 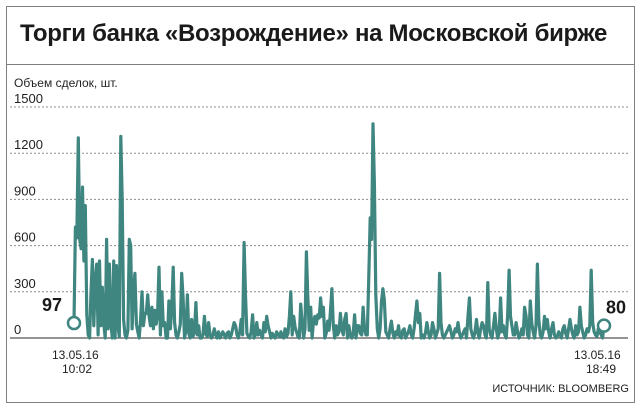 What do you see at coordinates (75, 355) in the screenshot?
I see `x-start-date-label: 13.05.16` at bounding box center [75, 355].